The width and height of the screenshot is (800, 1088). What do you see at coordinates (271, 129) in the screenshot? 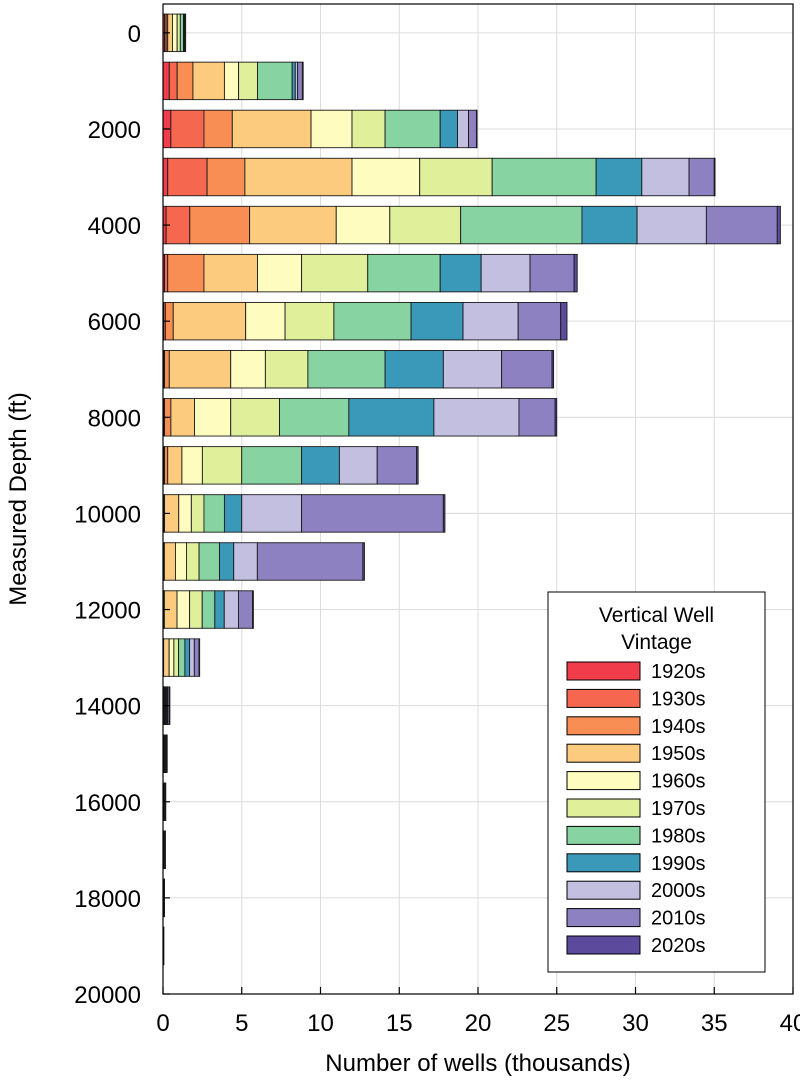
I see `bar-segment-1950s-2000` at bounding box center [271, 129].